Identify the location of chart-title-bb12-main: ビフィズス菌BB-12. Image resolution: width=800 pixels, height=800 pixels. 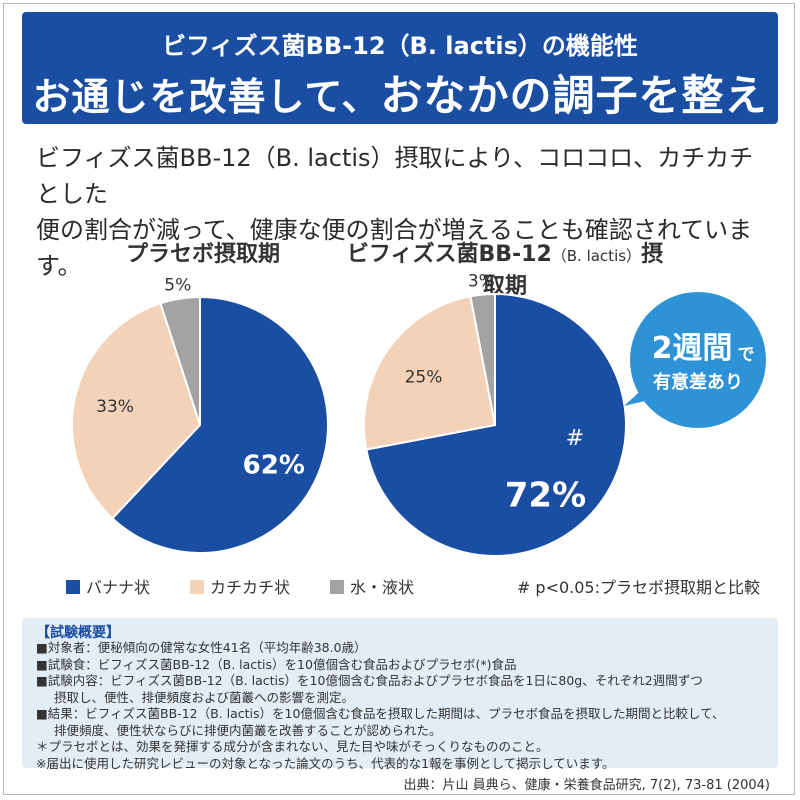
(449, 254).